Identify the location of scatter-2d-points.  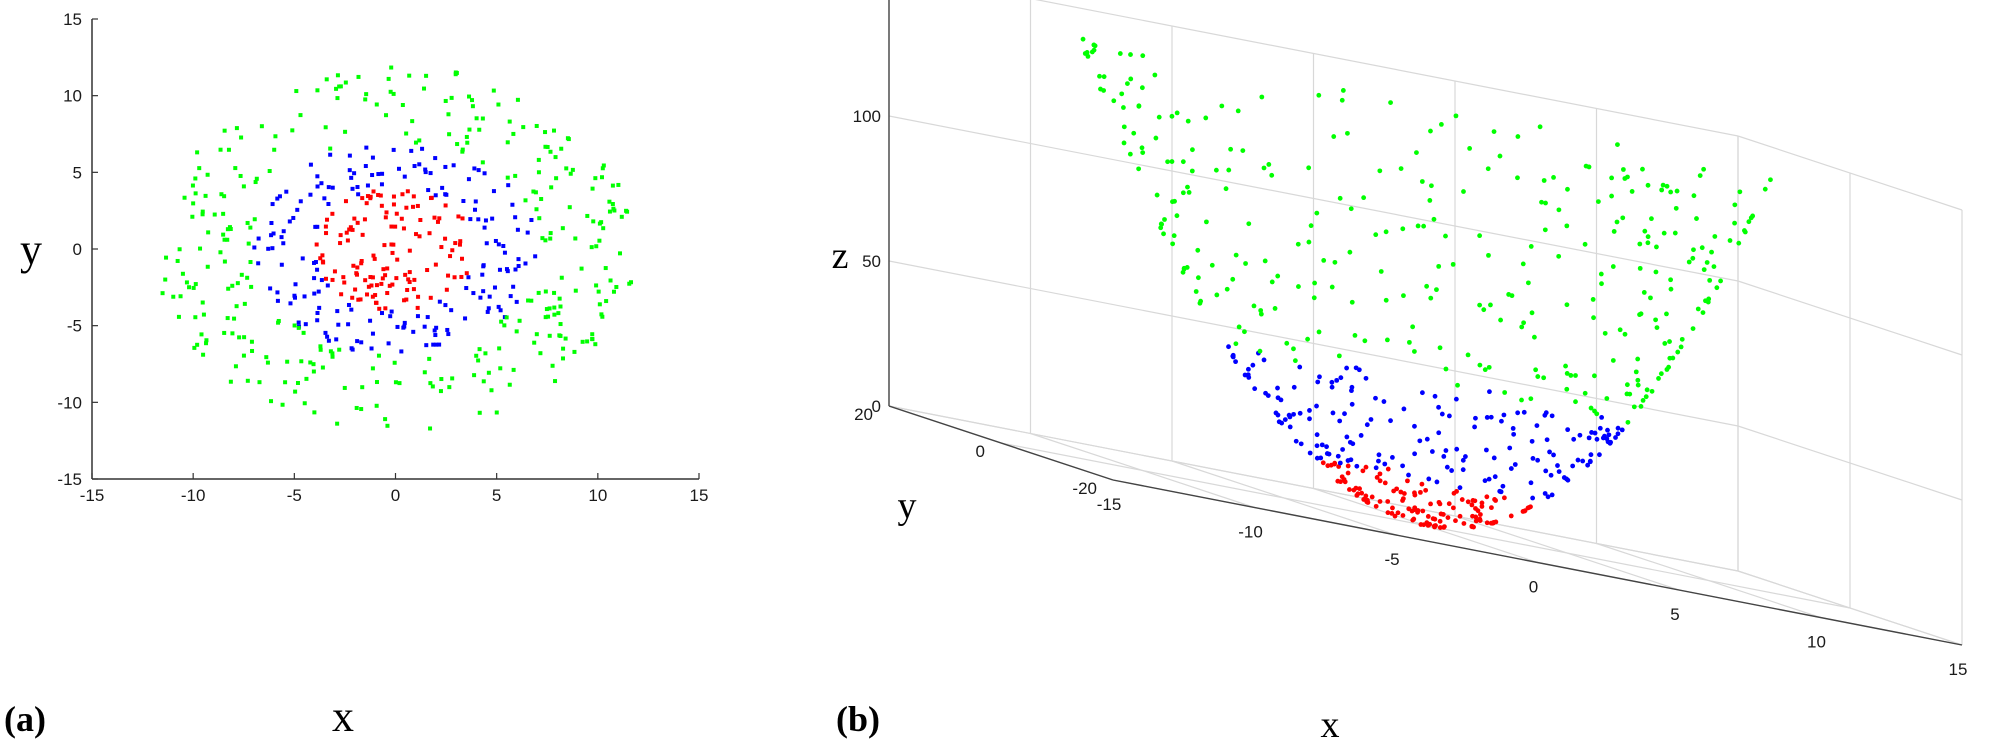
(397, 248).